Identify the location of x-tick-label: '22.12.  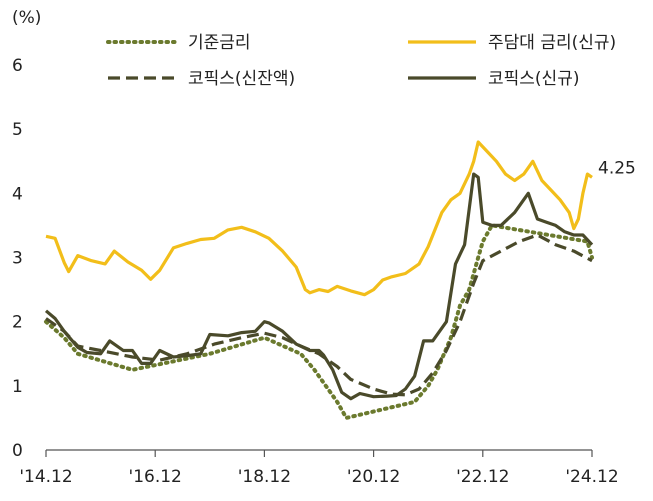
(482, 477).